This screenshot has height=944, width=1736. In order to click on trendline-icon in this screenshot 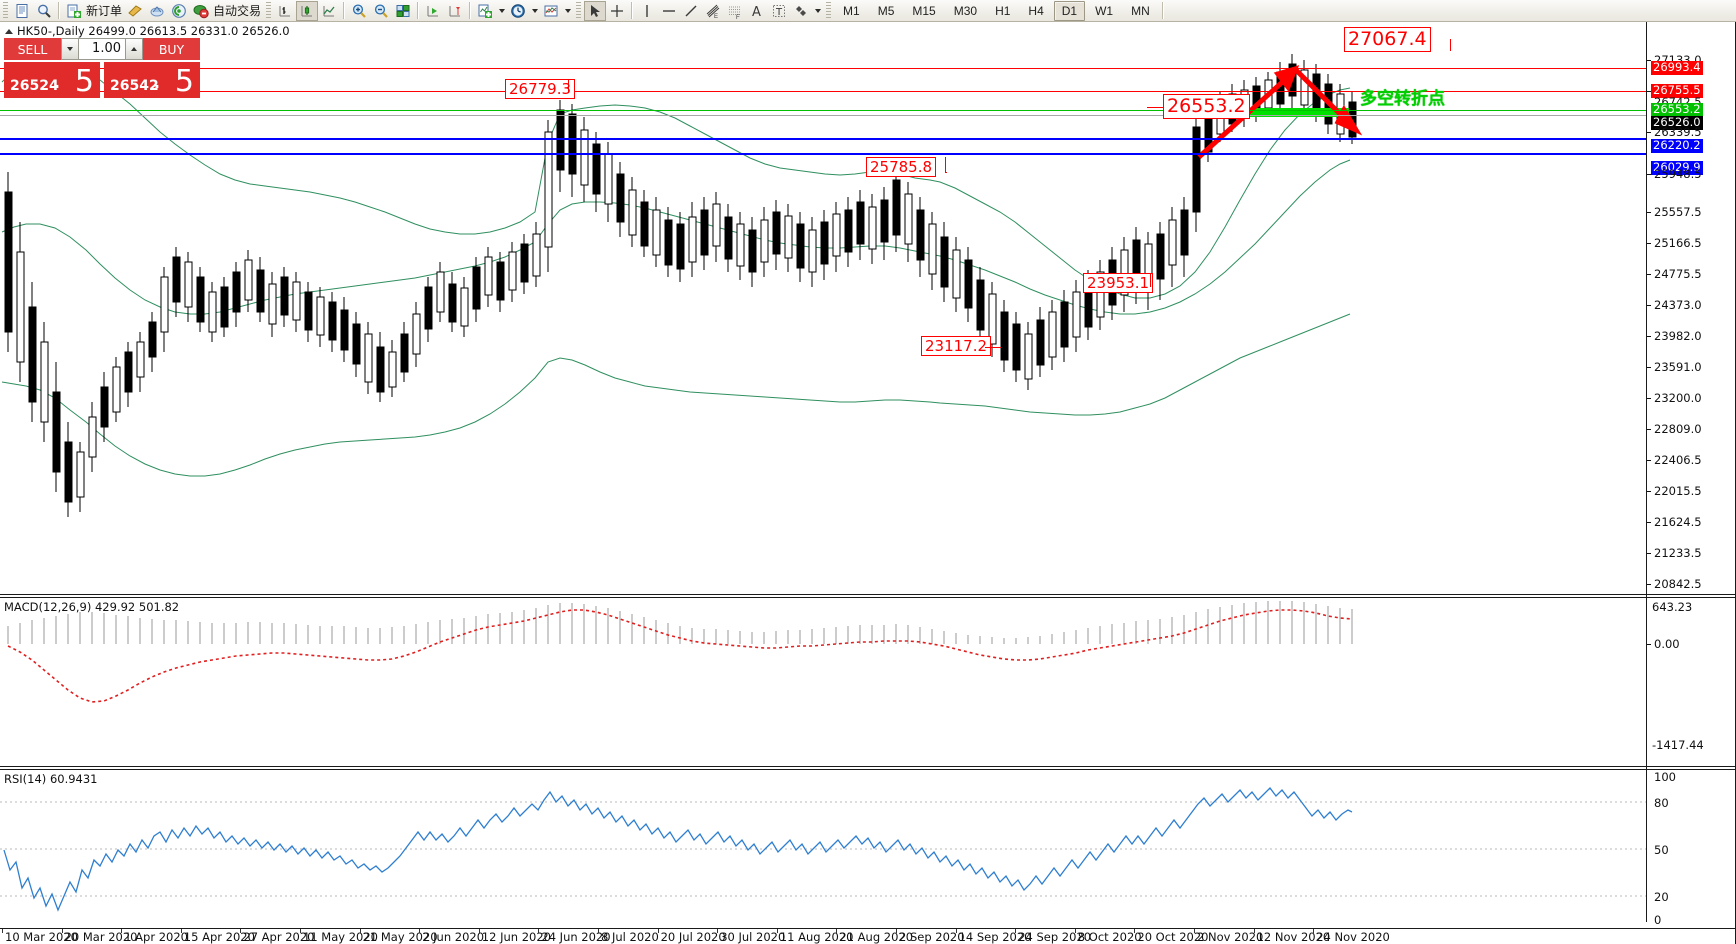, I will do `click(691, 11)`.